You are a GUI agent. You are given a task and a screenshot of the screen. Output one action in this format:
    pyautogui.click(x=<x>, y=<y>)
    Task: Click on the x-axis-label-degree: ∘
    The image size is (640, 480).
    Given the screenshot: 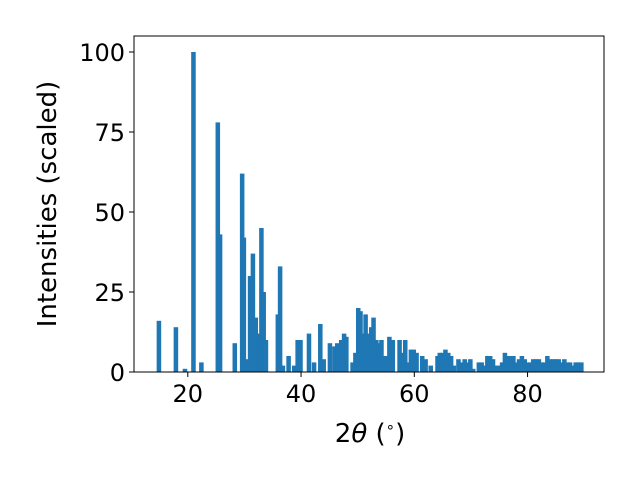 What is the action you would take?
    pyautogui.click(x=390, y=427)
    